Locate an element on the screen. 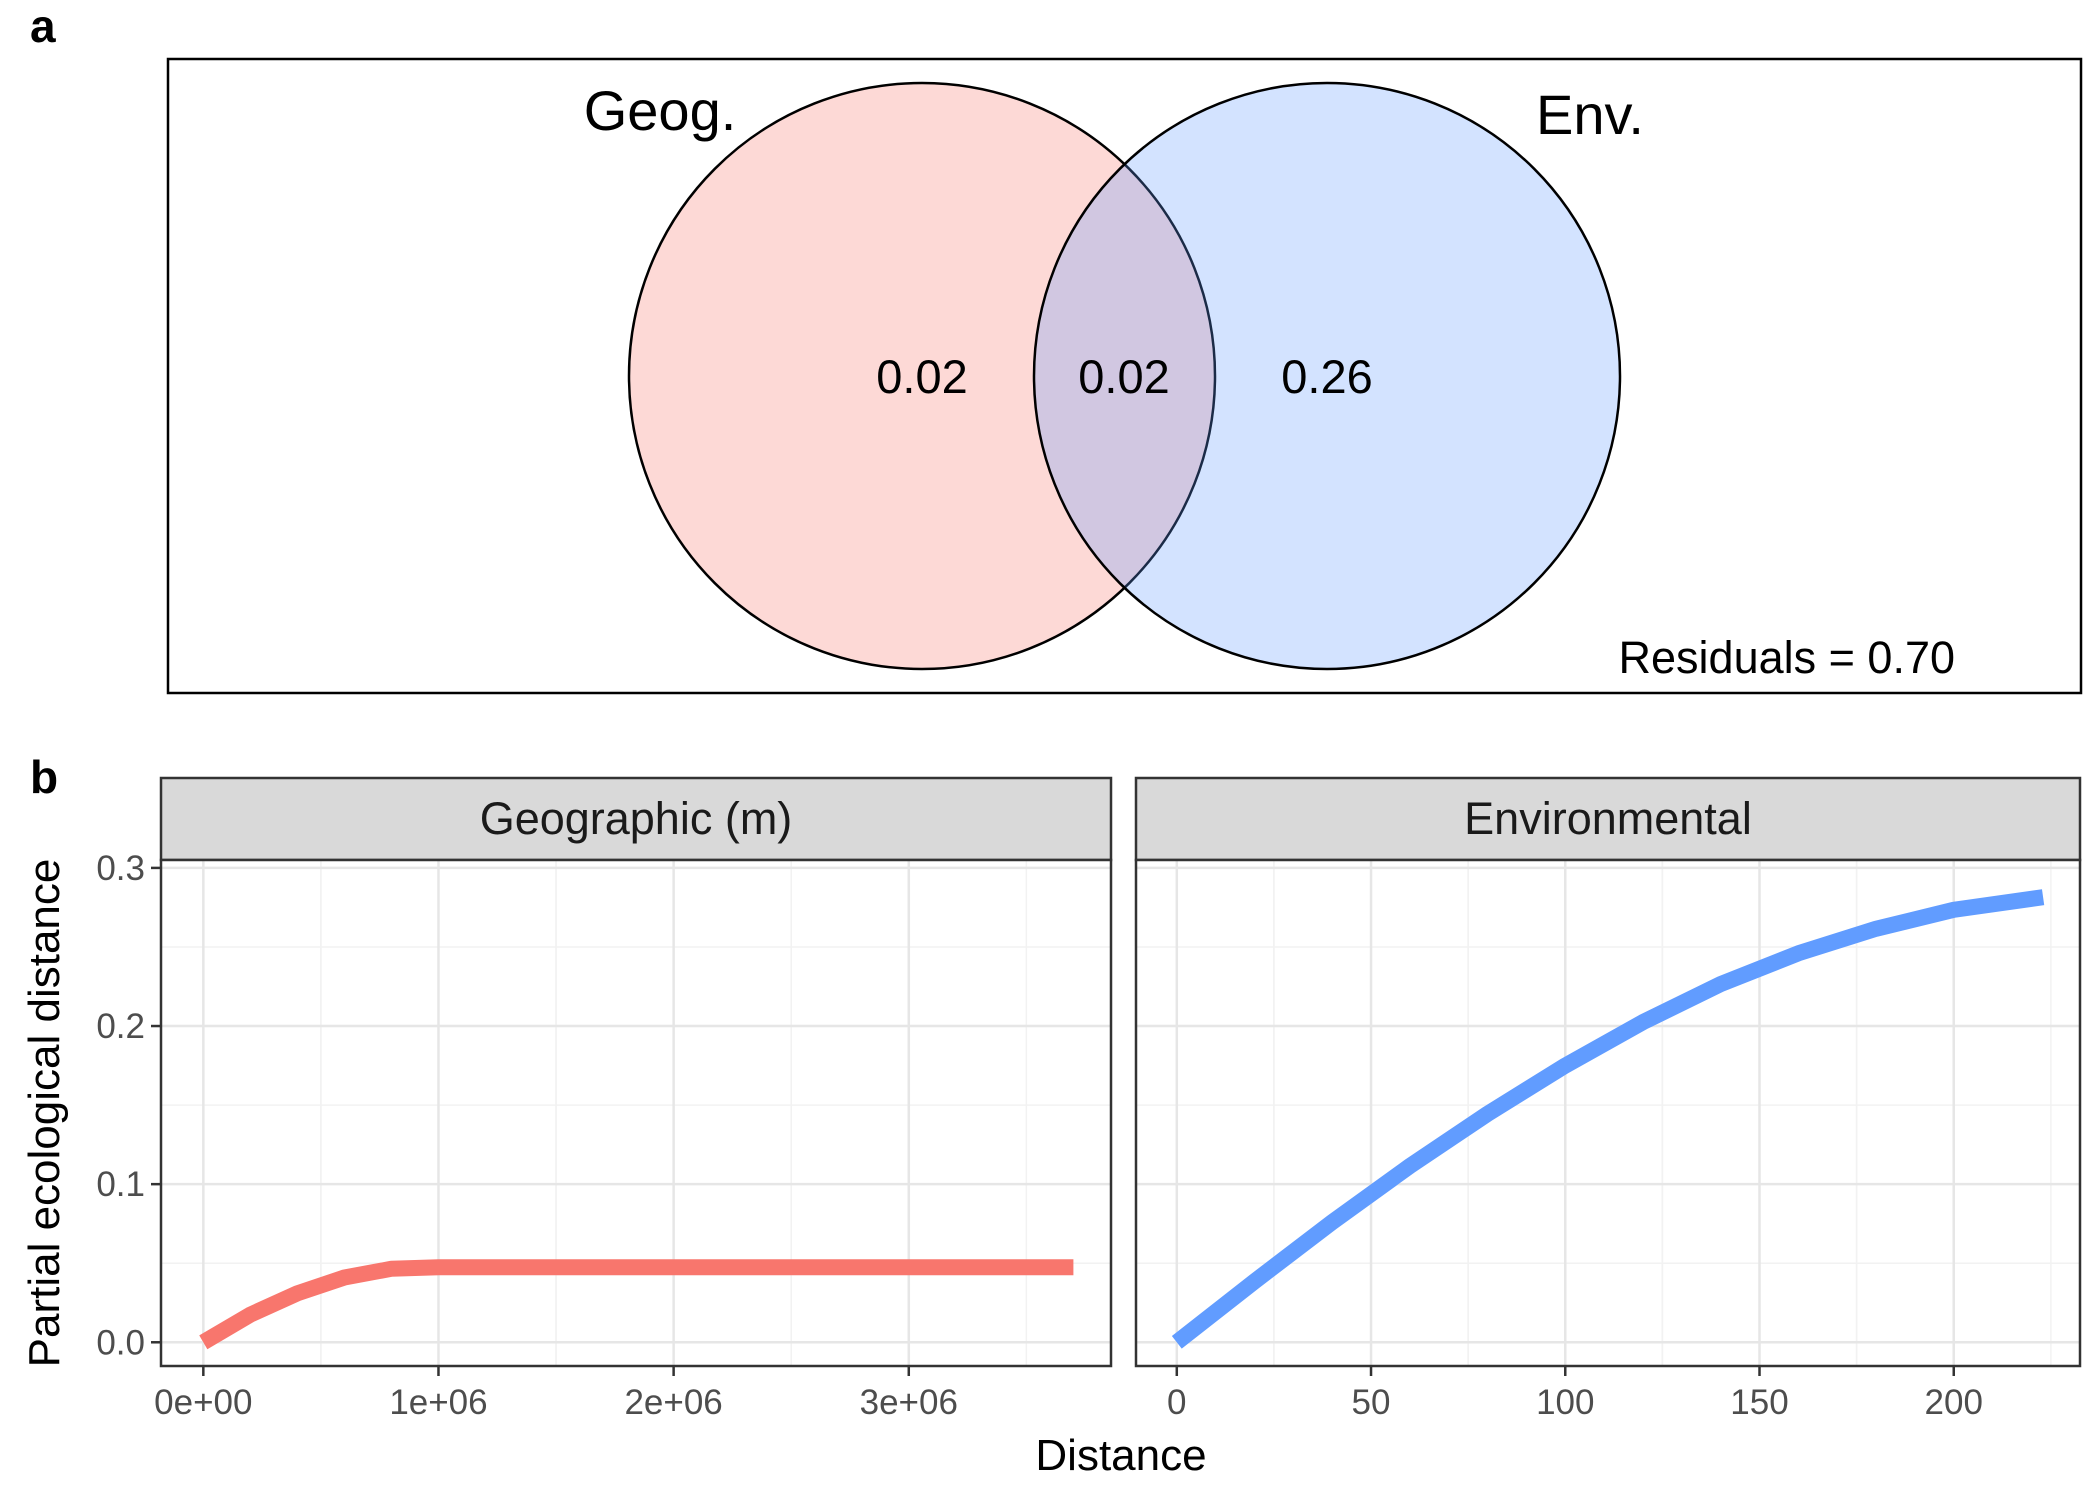 This screenshot has height=1500, width=2100. x-tick-label: 0 is located at coordinates (1176, 1402).